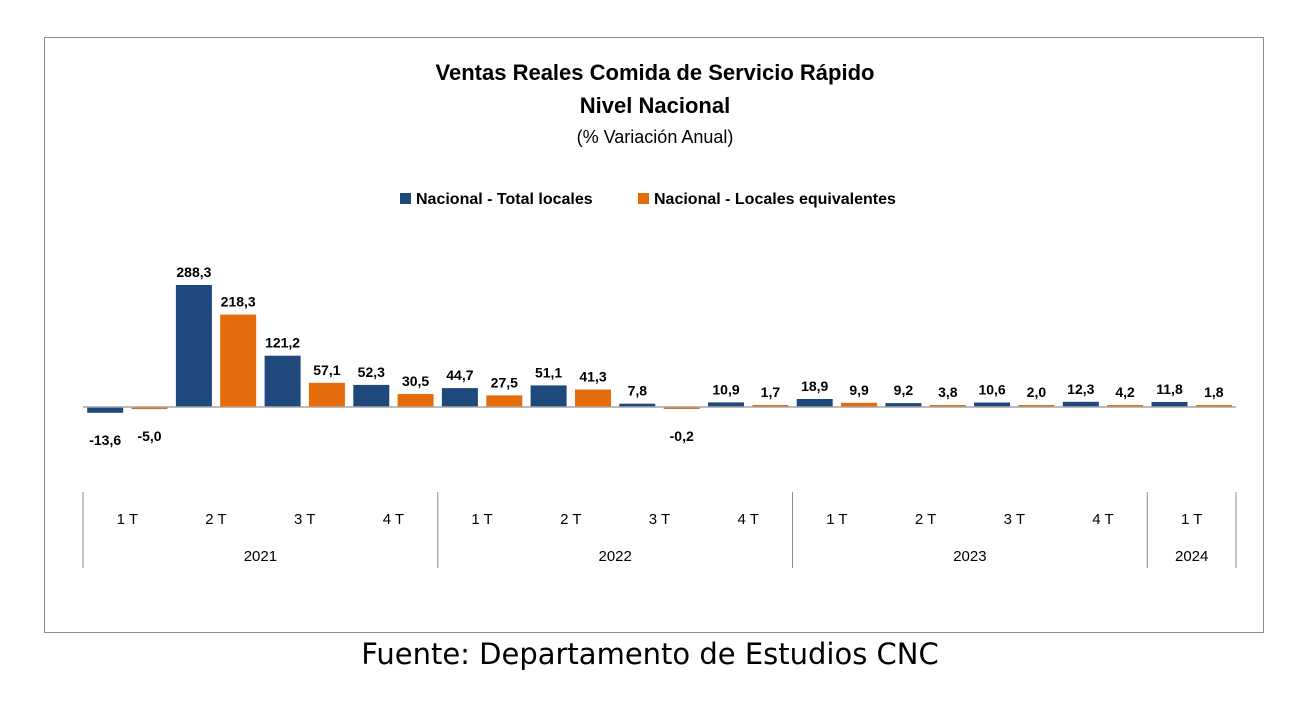 Image resolution: width=1300 pixels, height=709 pixels. I want to click on value-label-total-3: 52,3, so click(371, 372).